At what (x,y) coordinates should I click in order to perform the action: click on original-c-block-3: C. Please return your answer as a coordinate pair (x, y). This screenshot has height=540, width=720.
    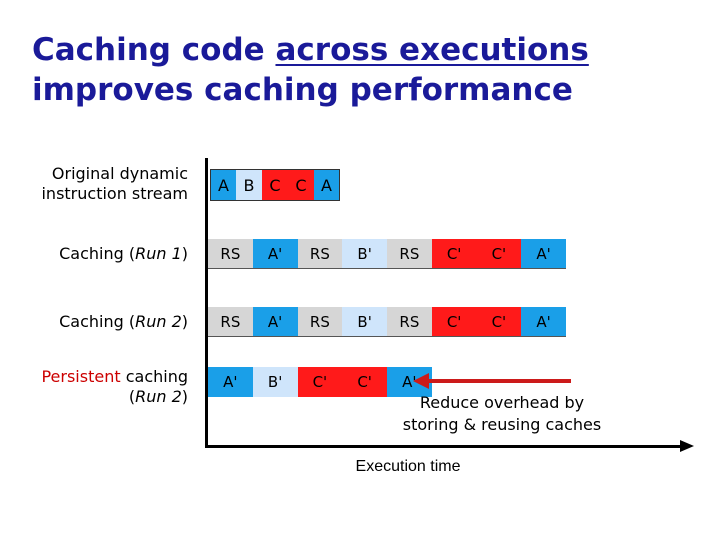
    Looking at the image, I should click on (301, 185).